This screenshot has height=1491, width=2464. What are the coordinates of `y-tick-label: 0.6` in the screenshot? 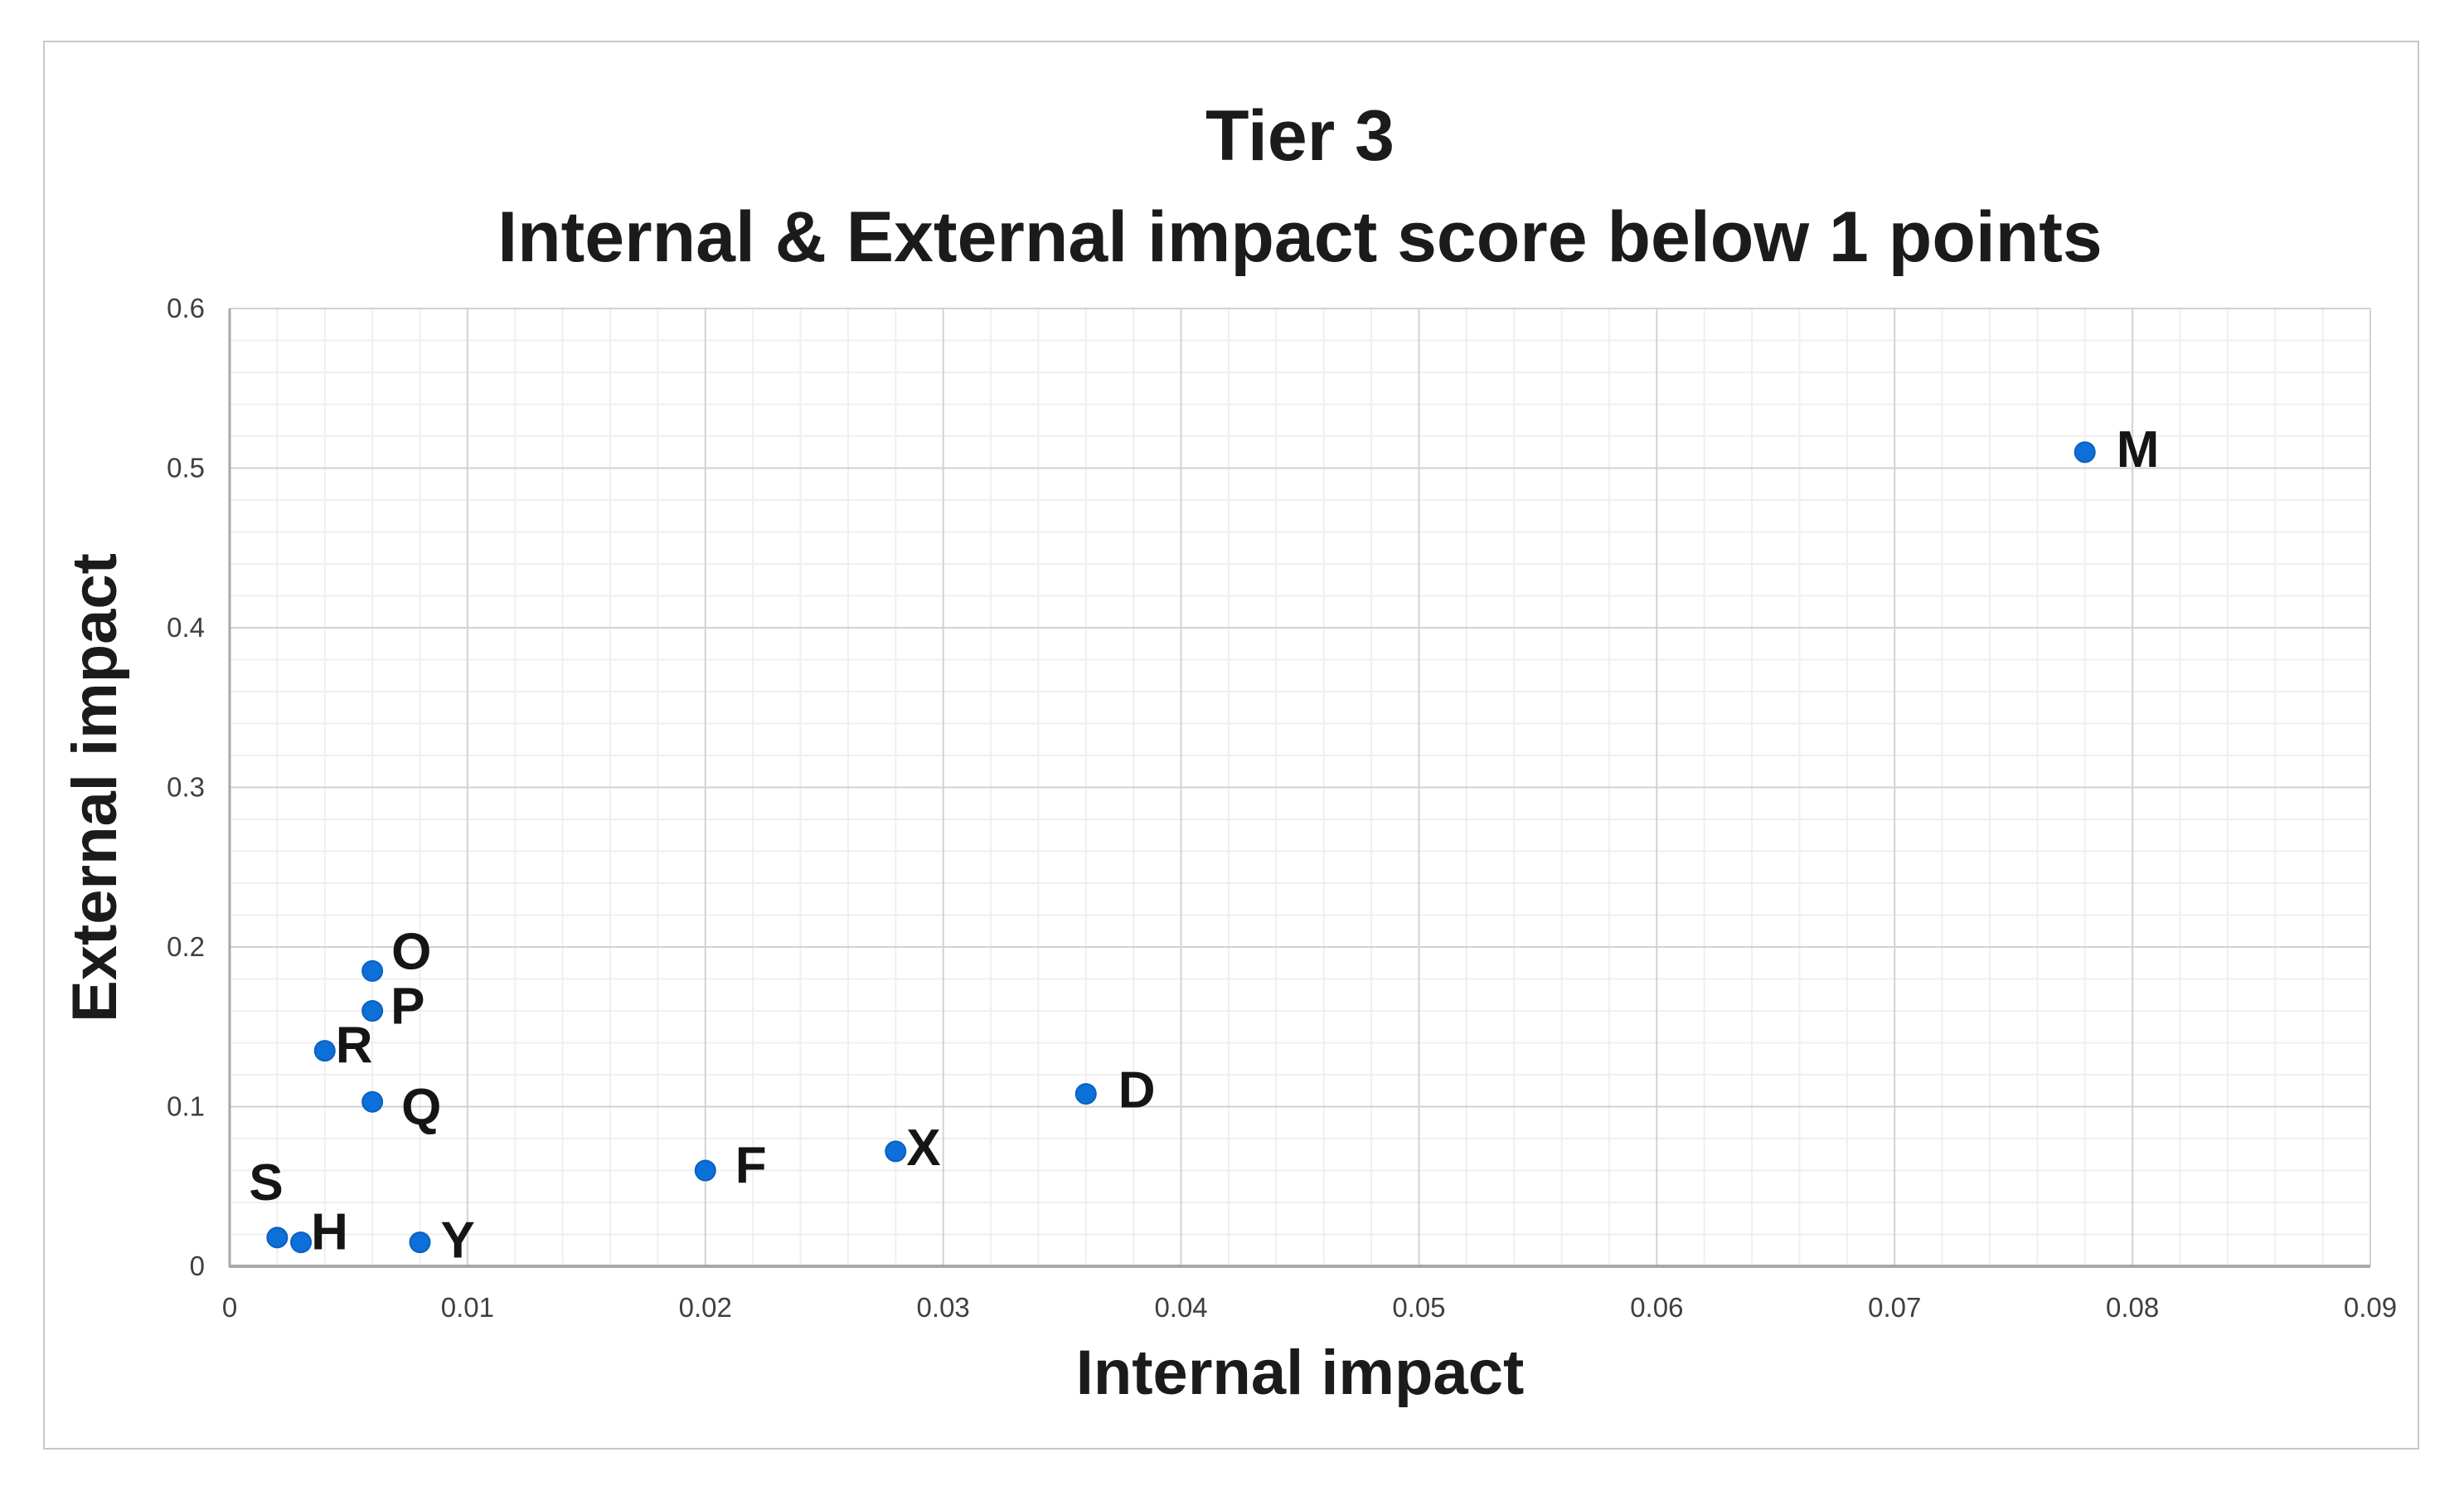 It's located at (186, 308).